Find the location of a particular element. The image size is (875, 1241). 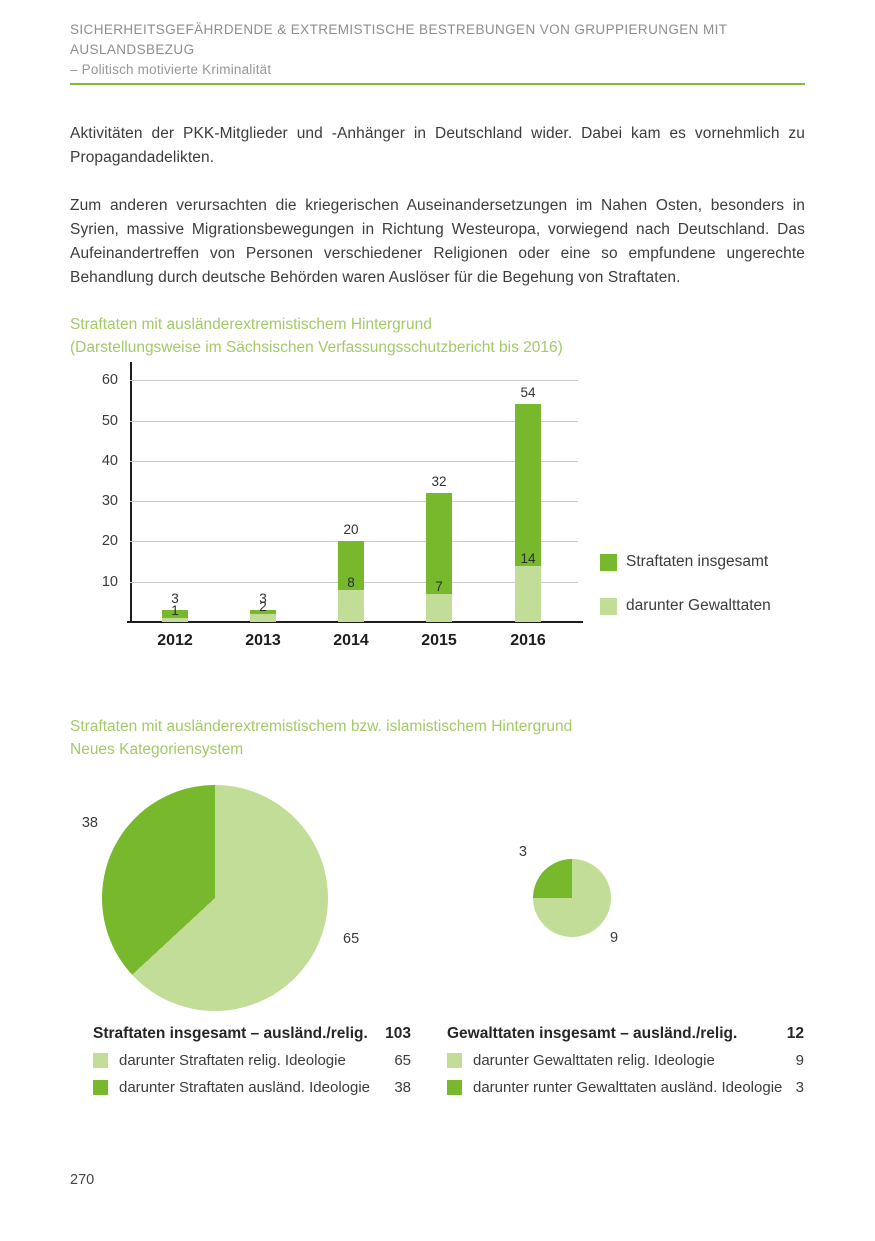

header-divider-line is located at coordinates (437, 84).